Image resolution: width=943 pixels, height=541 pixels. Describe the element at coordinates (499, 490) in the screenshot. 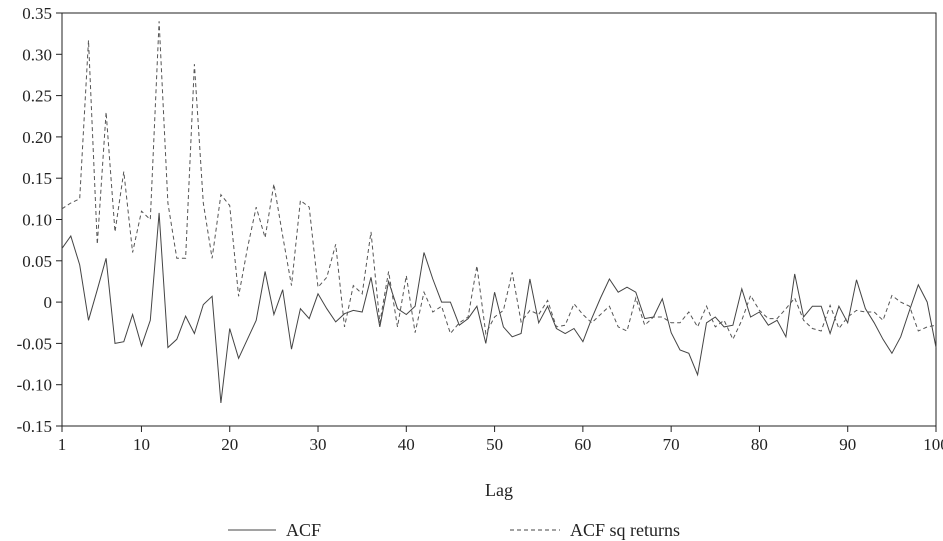

I see `x-axis-title: Lag` at that location.